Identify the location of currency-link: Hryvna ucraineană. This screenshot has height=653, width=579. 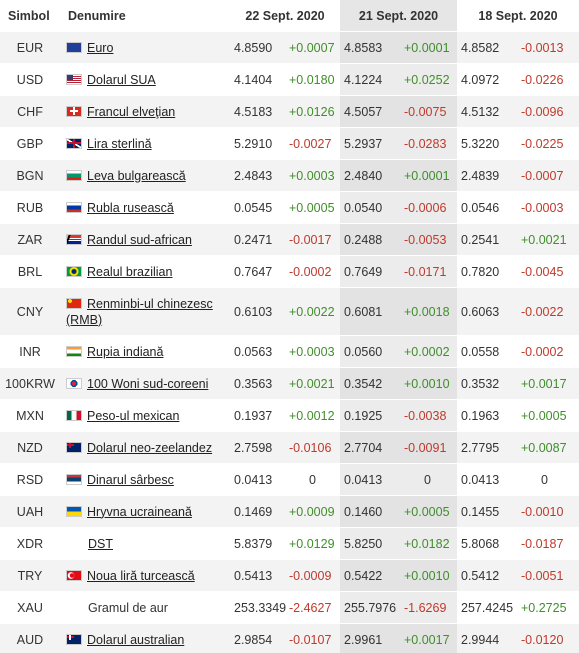
(139, 511).